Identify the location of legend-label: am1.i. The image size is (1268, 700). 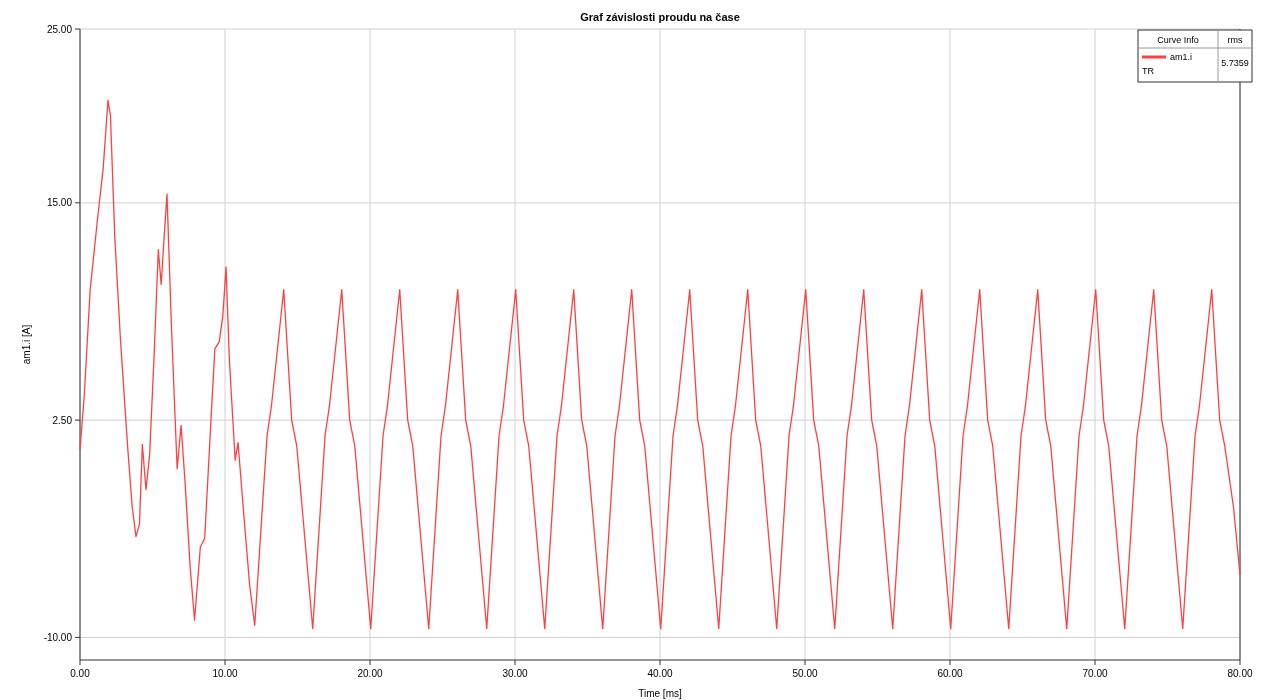
(1181, 57).